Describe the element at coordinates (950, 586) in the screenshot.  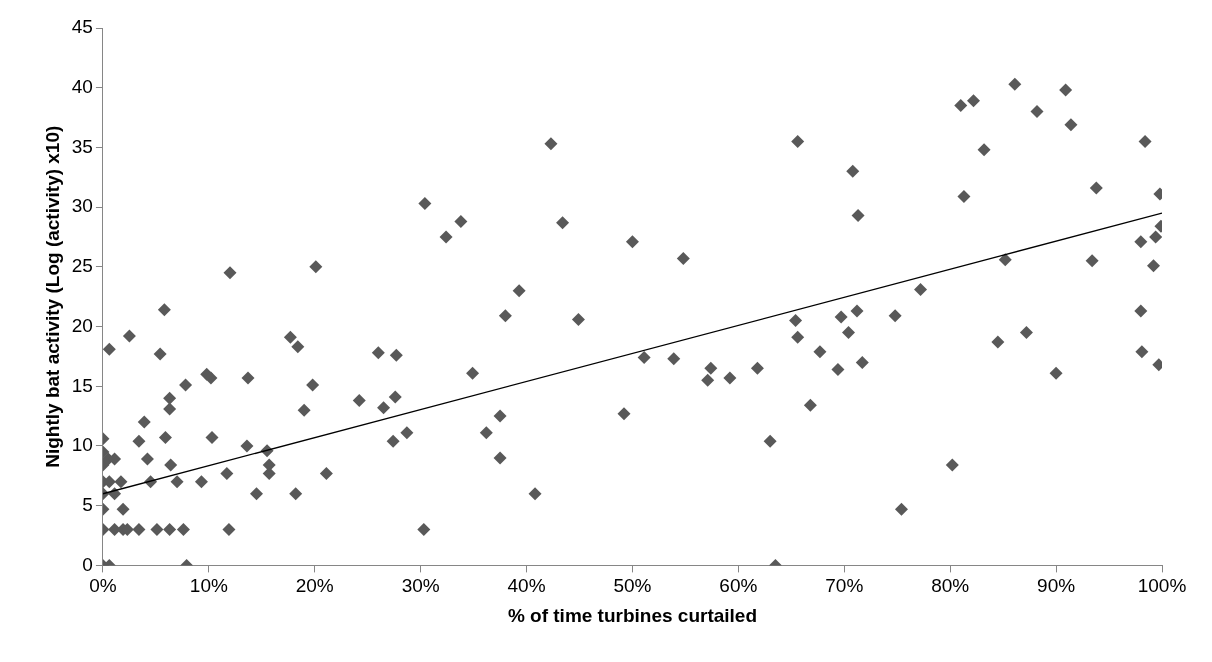
I see `x-tick-label: 80%` at that location.